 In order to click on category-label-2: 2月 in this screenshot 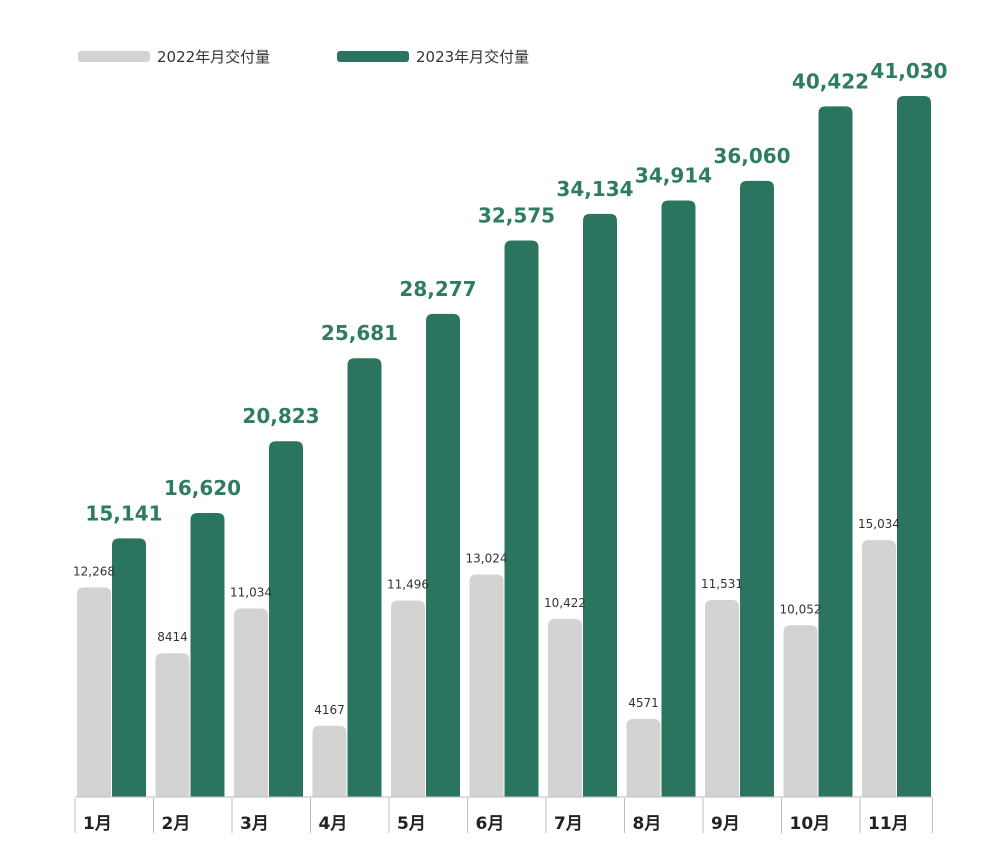, I will do `click(176, 824)`.